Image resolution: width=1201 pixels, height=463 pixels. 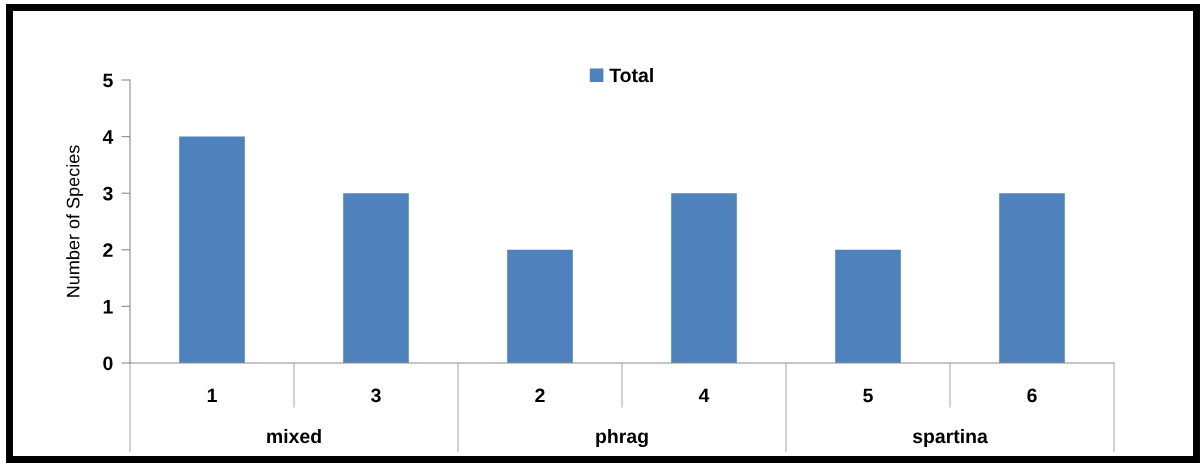 I want to click on x-tick-label: 6, so click(x=1032, y=395).